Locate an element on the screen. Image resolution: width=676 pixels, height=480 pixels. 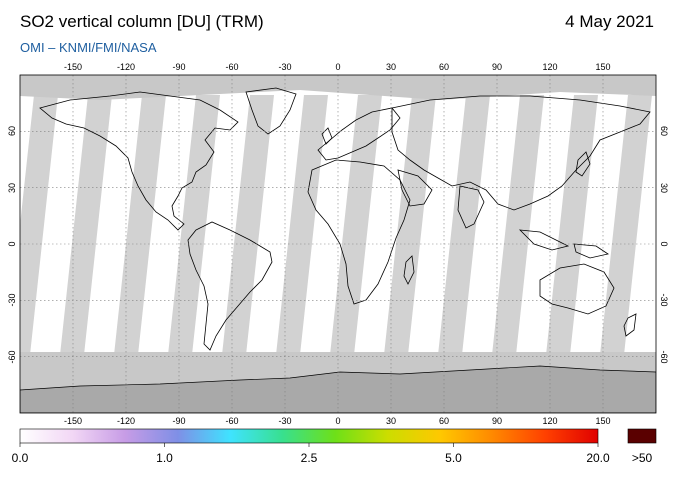
lon-tick-label-top: -150 is located at coordinates (73, 67).